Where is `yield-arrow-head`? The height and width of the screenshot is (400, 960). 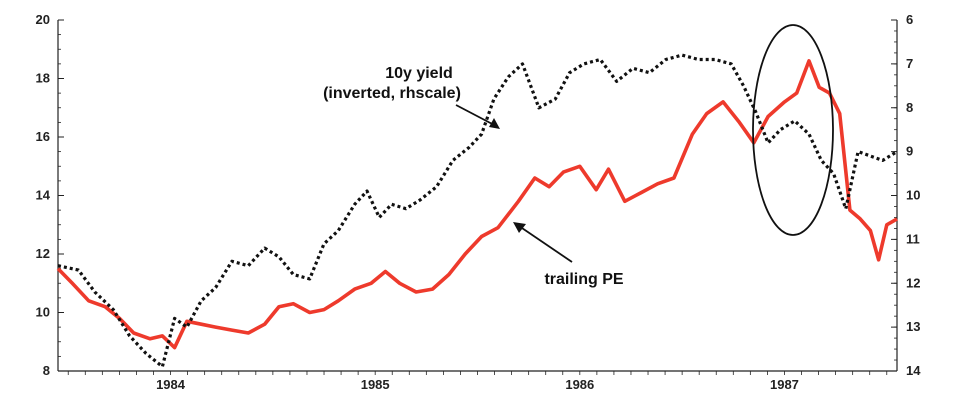
yield-arrow-head is located at coordinates (494, 123).